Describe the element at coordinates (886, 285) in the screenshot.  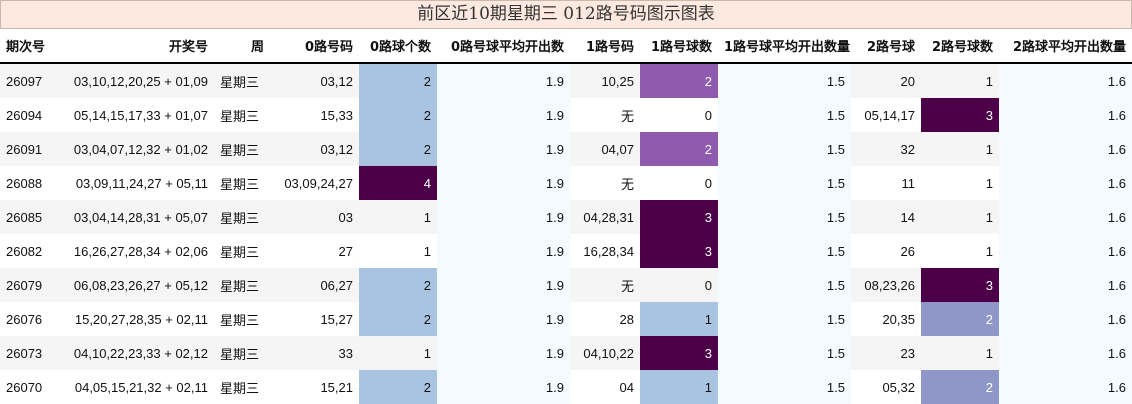
I see `route2-numbers-cell: 08,23,26` at that location.